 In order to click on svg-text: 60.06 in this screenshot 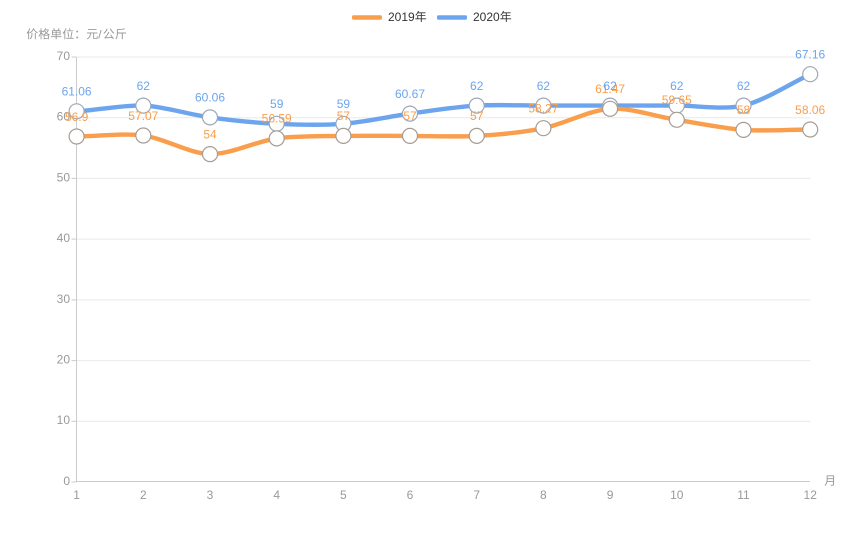, I will do `click(210, 98)`.